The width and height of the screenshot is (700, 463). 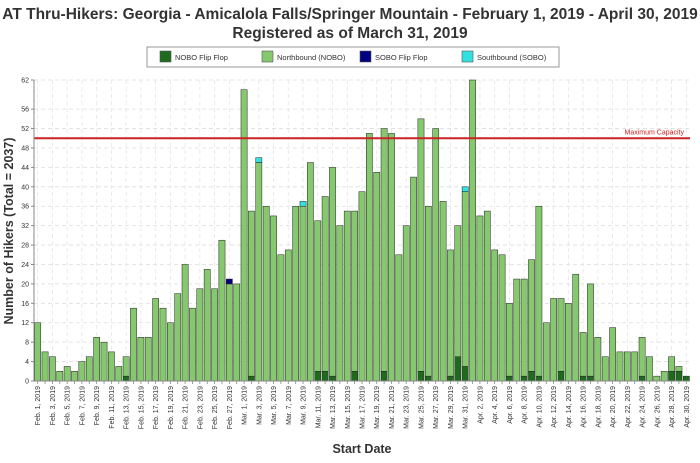 I want to click on x-tick-label: Apr. 26, 2019, so click(x=657, y=407).